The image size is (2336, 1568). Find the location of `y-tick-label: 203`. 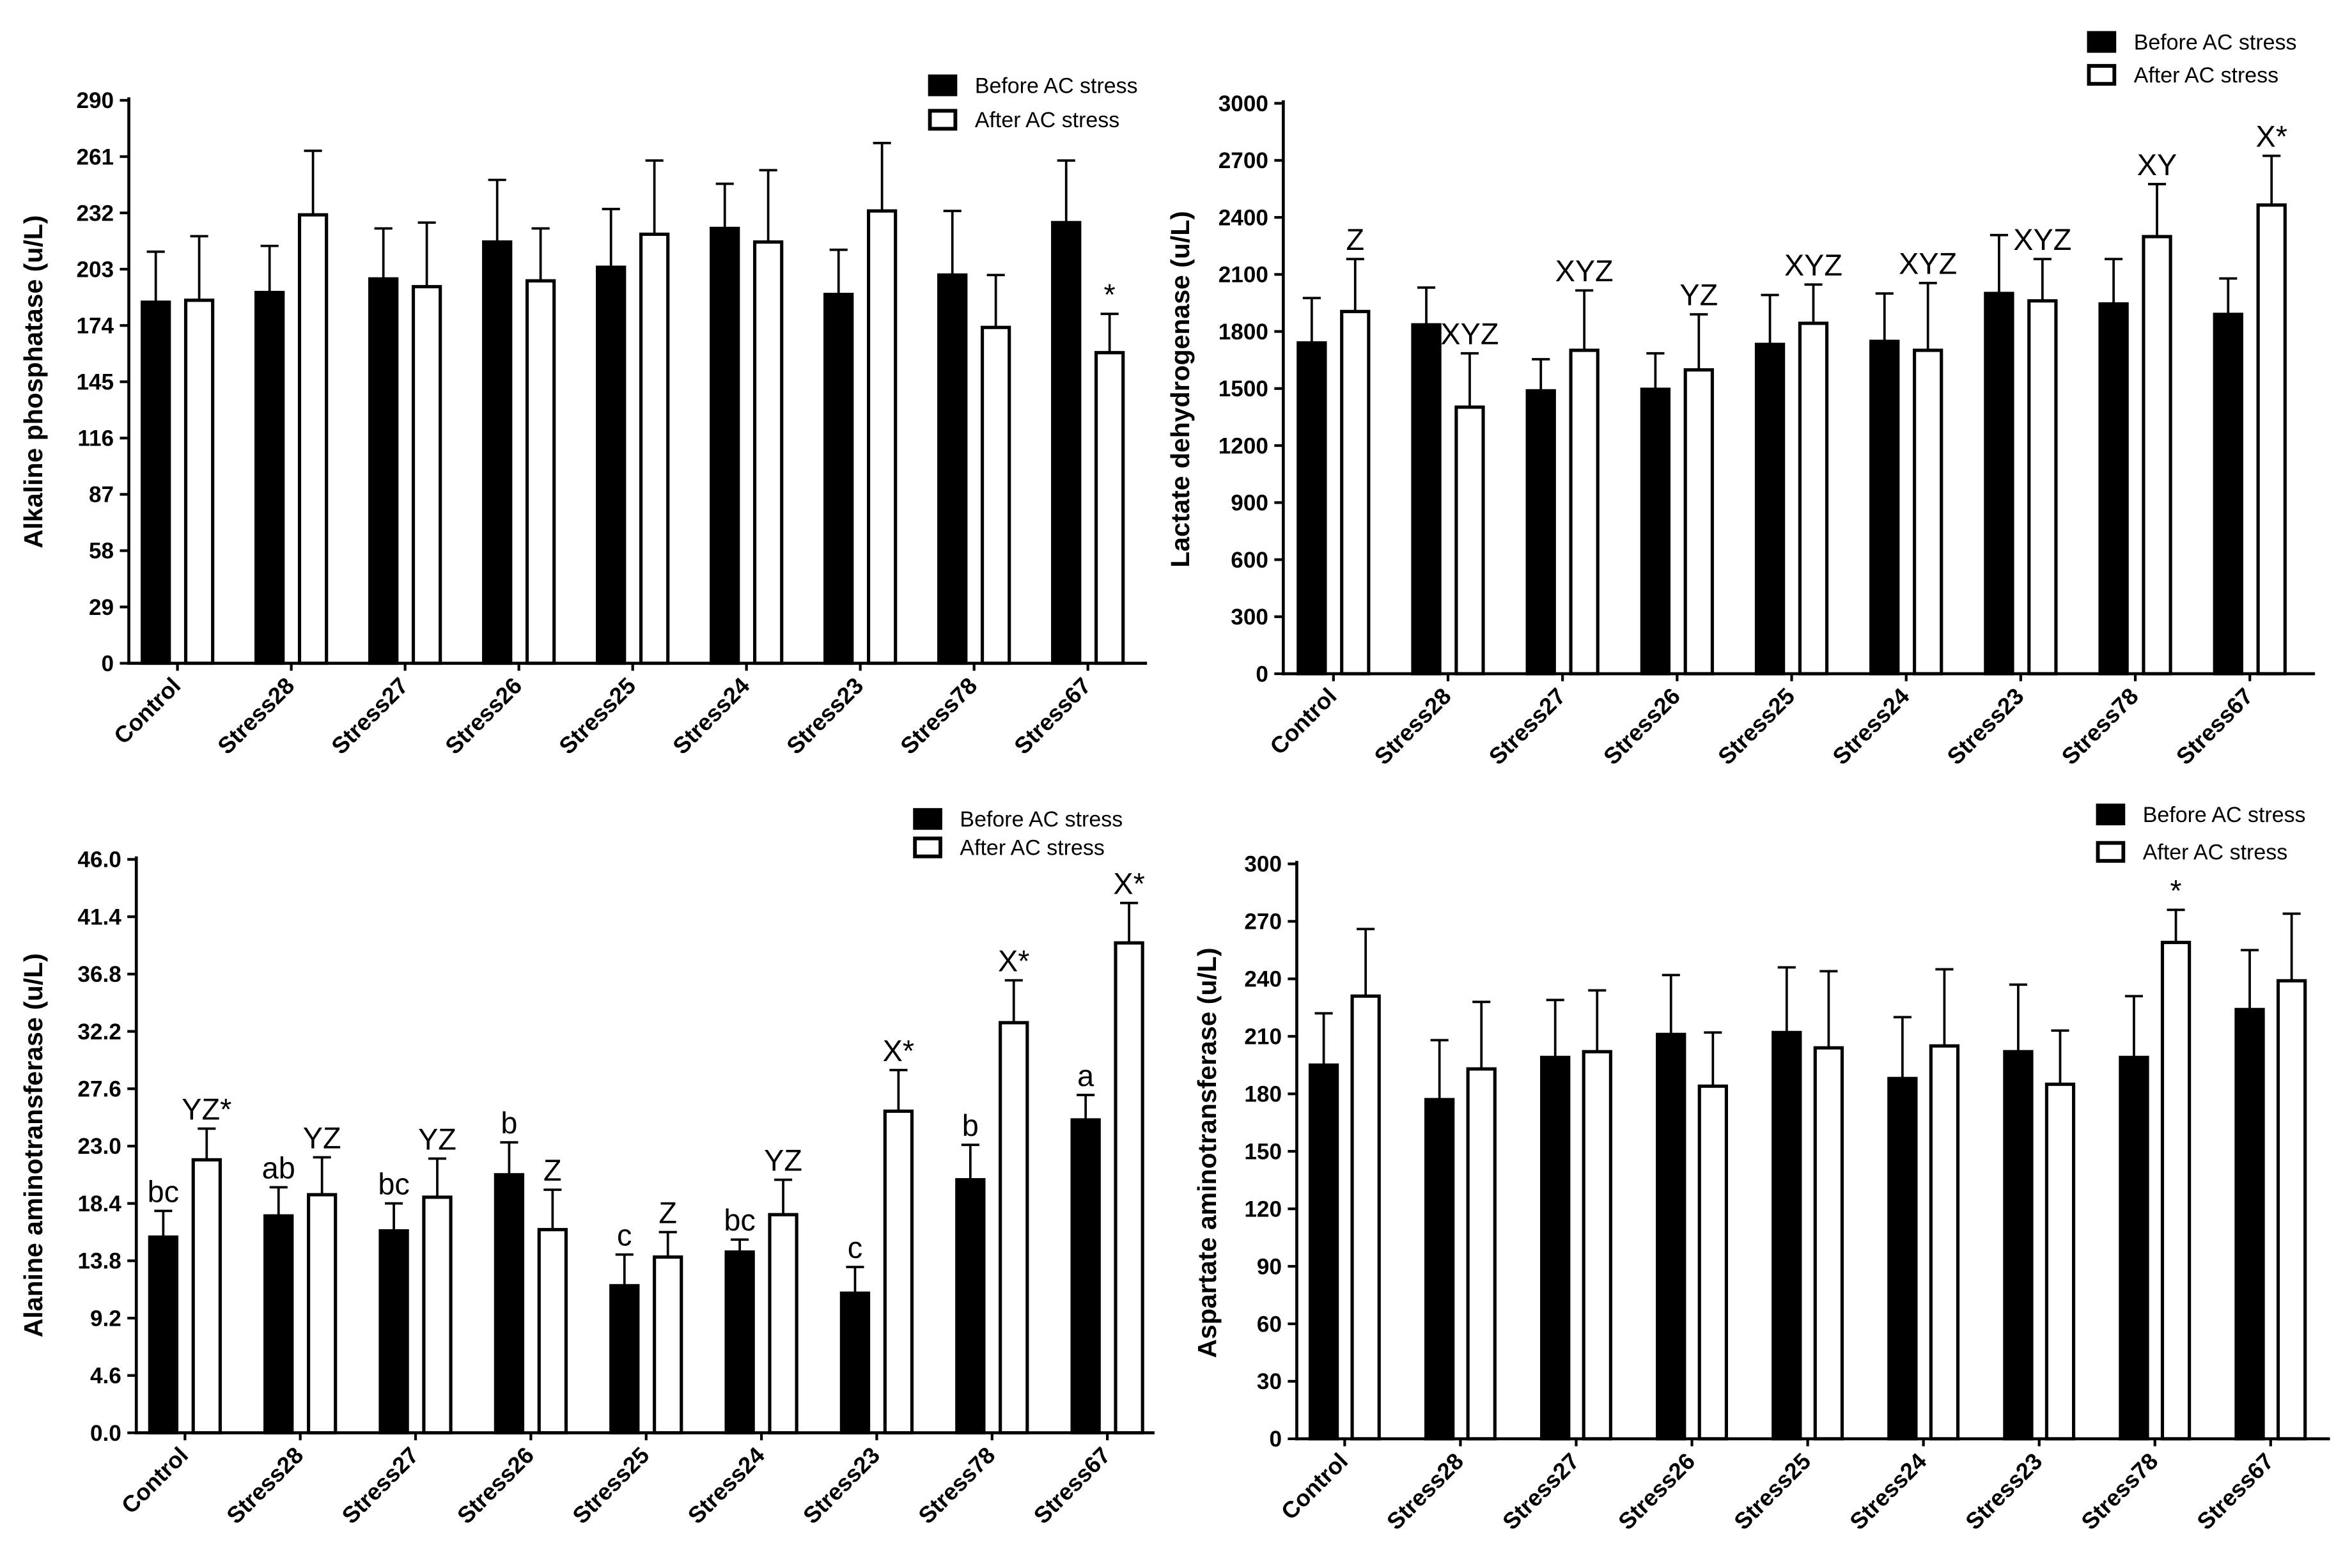

y-tick-label: 203 is located at coordinates (95, 269).